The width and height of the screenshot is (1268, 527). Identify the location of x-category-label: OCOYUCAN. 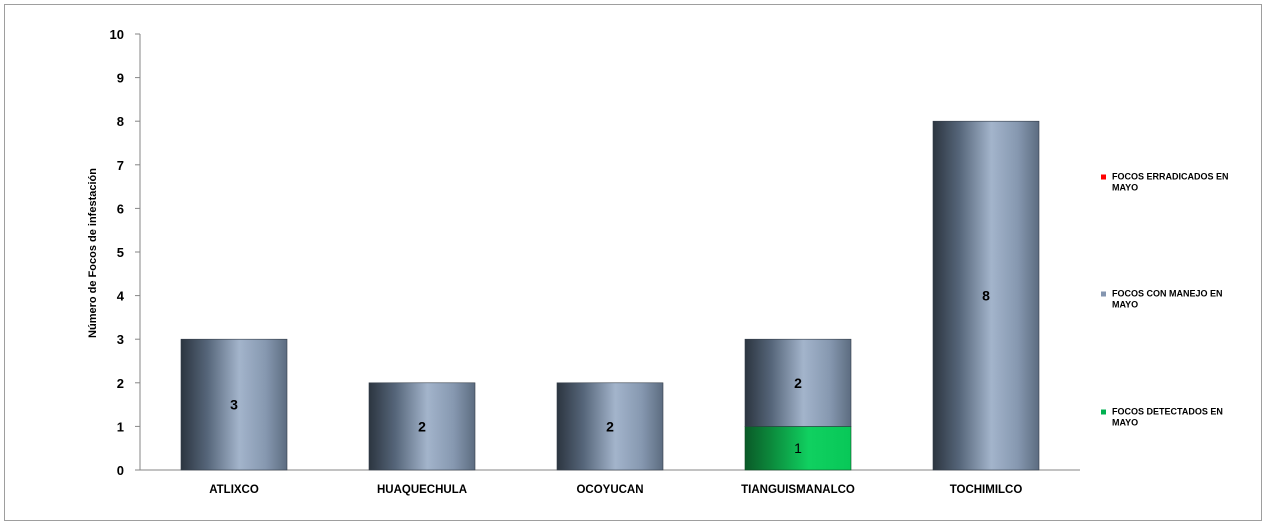
(609, 490).